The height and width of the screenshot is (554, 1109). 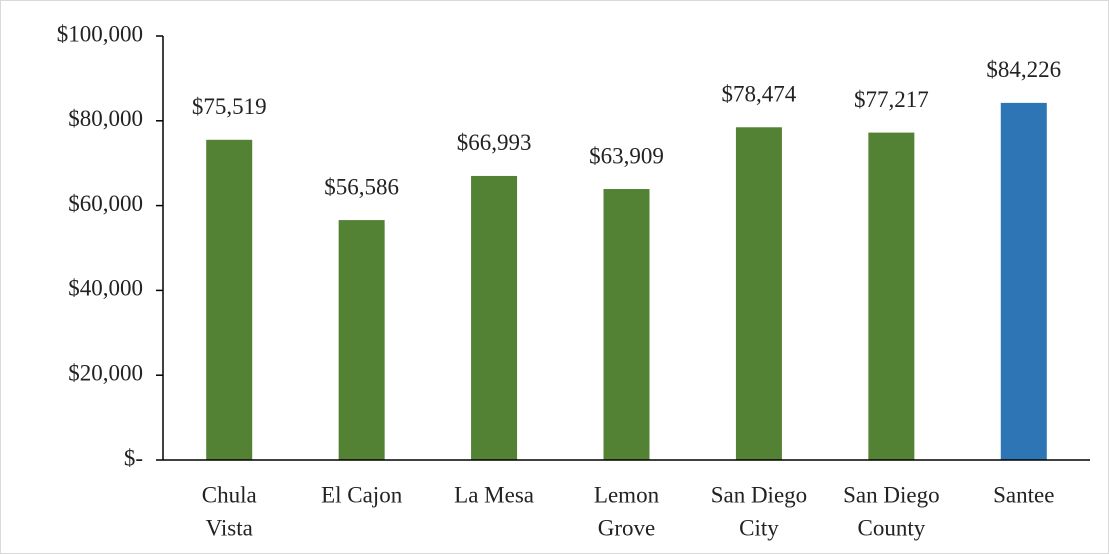 What do you see at coordinates (229, 527) in the screenshot?
I see `x-tick-label: Vista` at bounding box center [229, 527].